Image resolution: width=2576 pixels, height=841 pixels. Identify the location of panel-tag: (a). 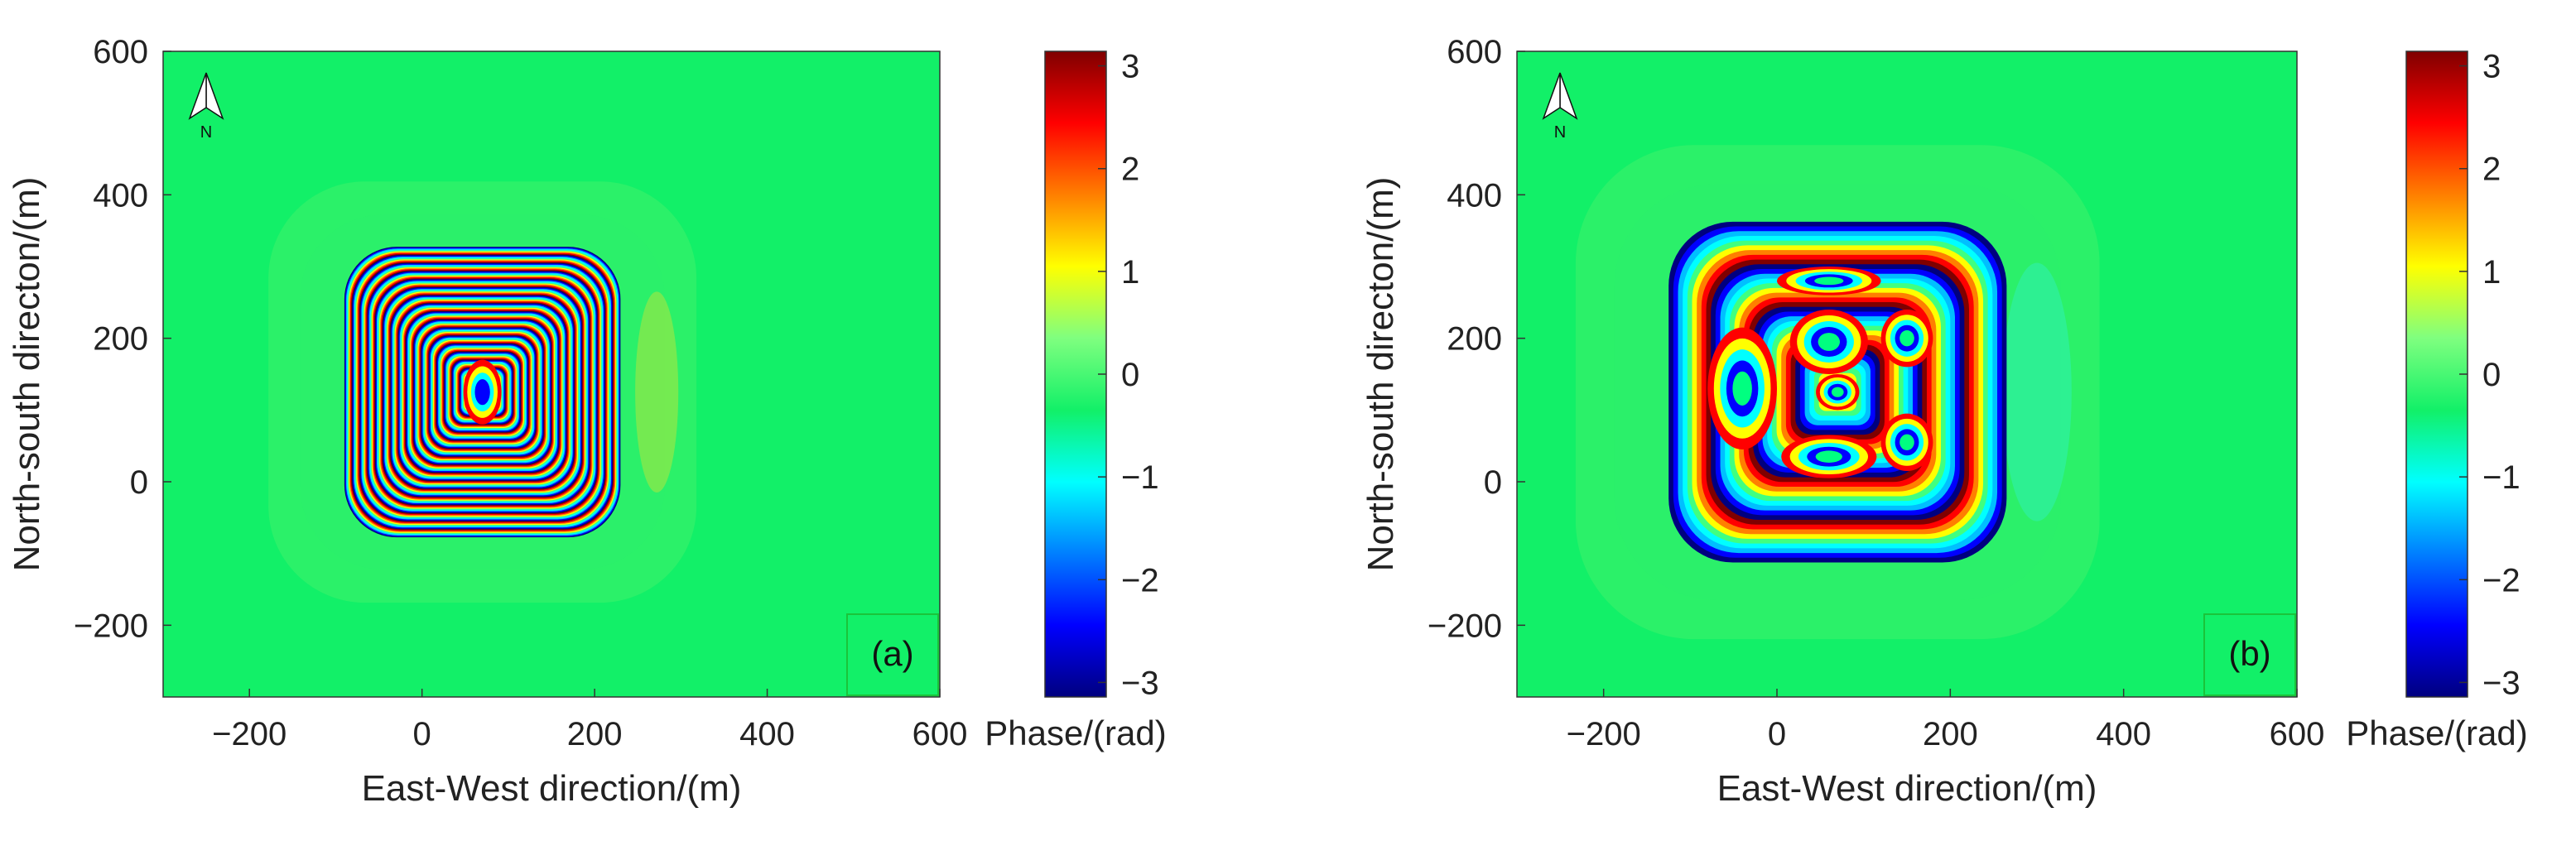
(892, 653).